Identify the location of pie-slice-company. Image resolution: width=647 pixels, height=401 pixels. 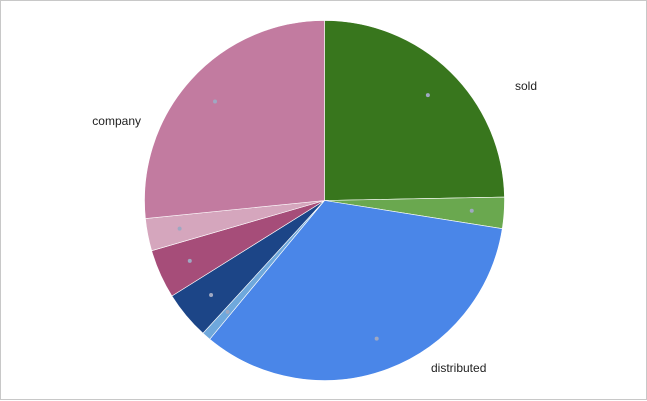
(234, 119).